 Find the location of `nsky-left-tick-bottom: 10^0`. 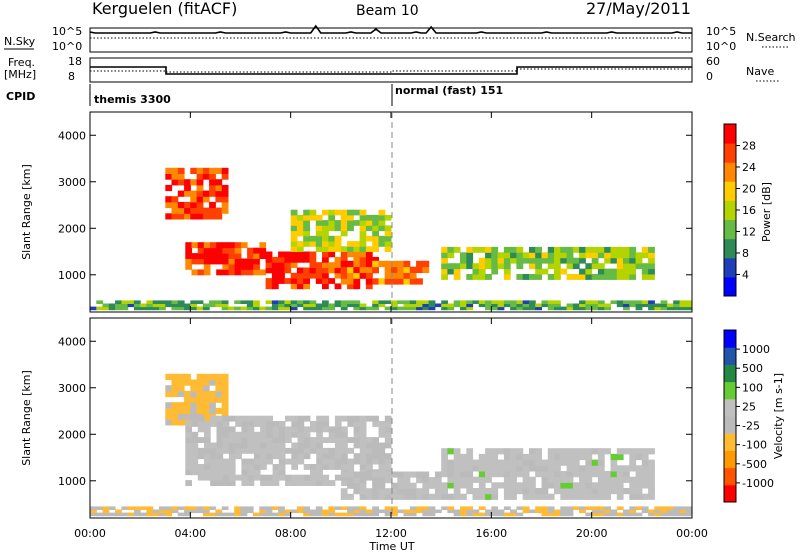

nsky-left-tick-bottom: 10^0 is located at coordinates (67, 46).